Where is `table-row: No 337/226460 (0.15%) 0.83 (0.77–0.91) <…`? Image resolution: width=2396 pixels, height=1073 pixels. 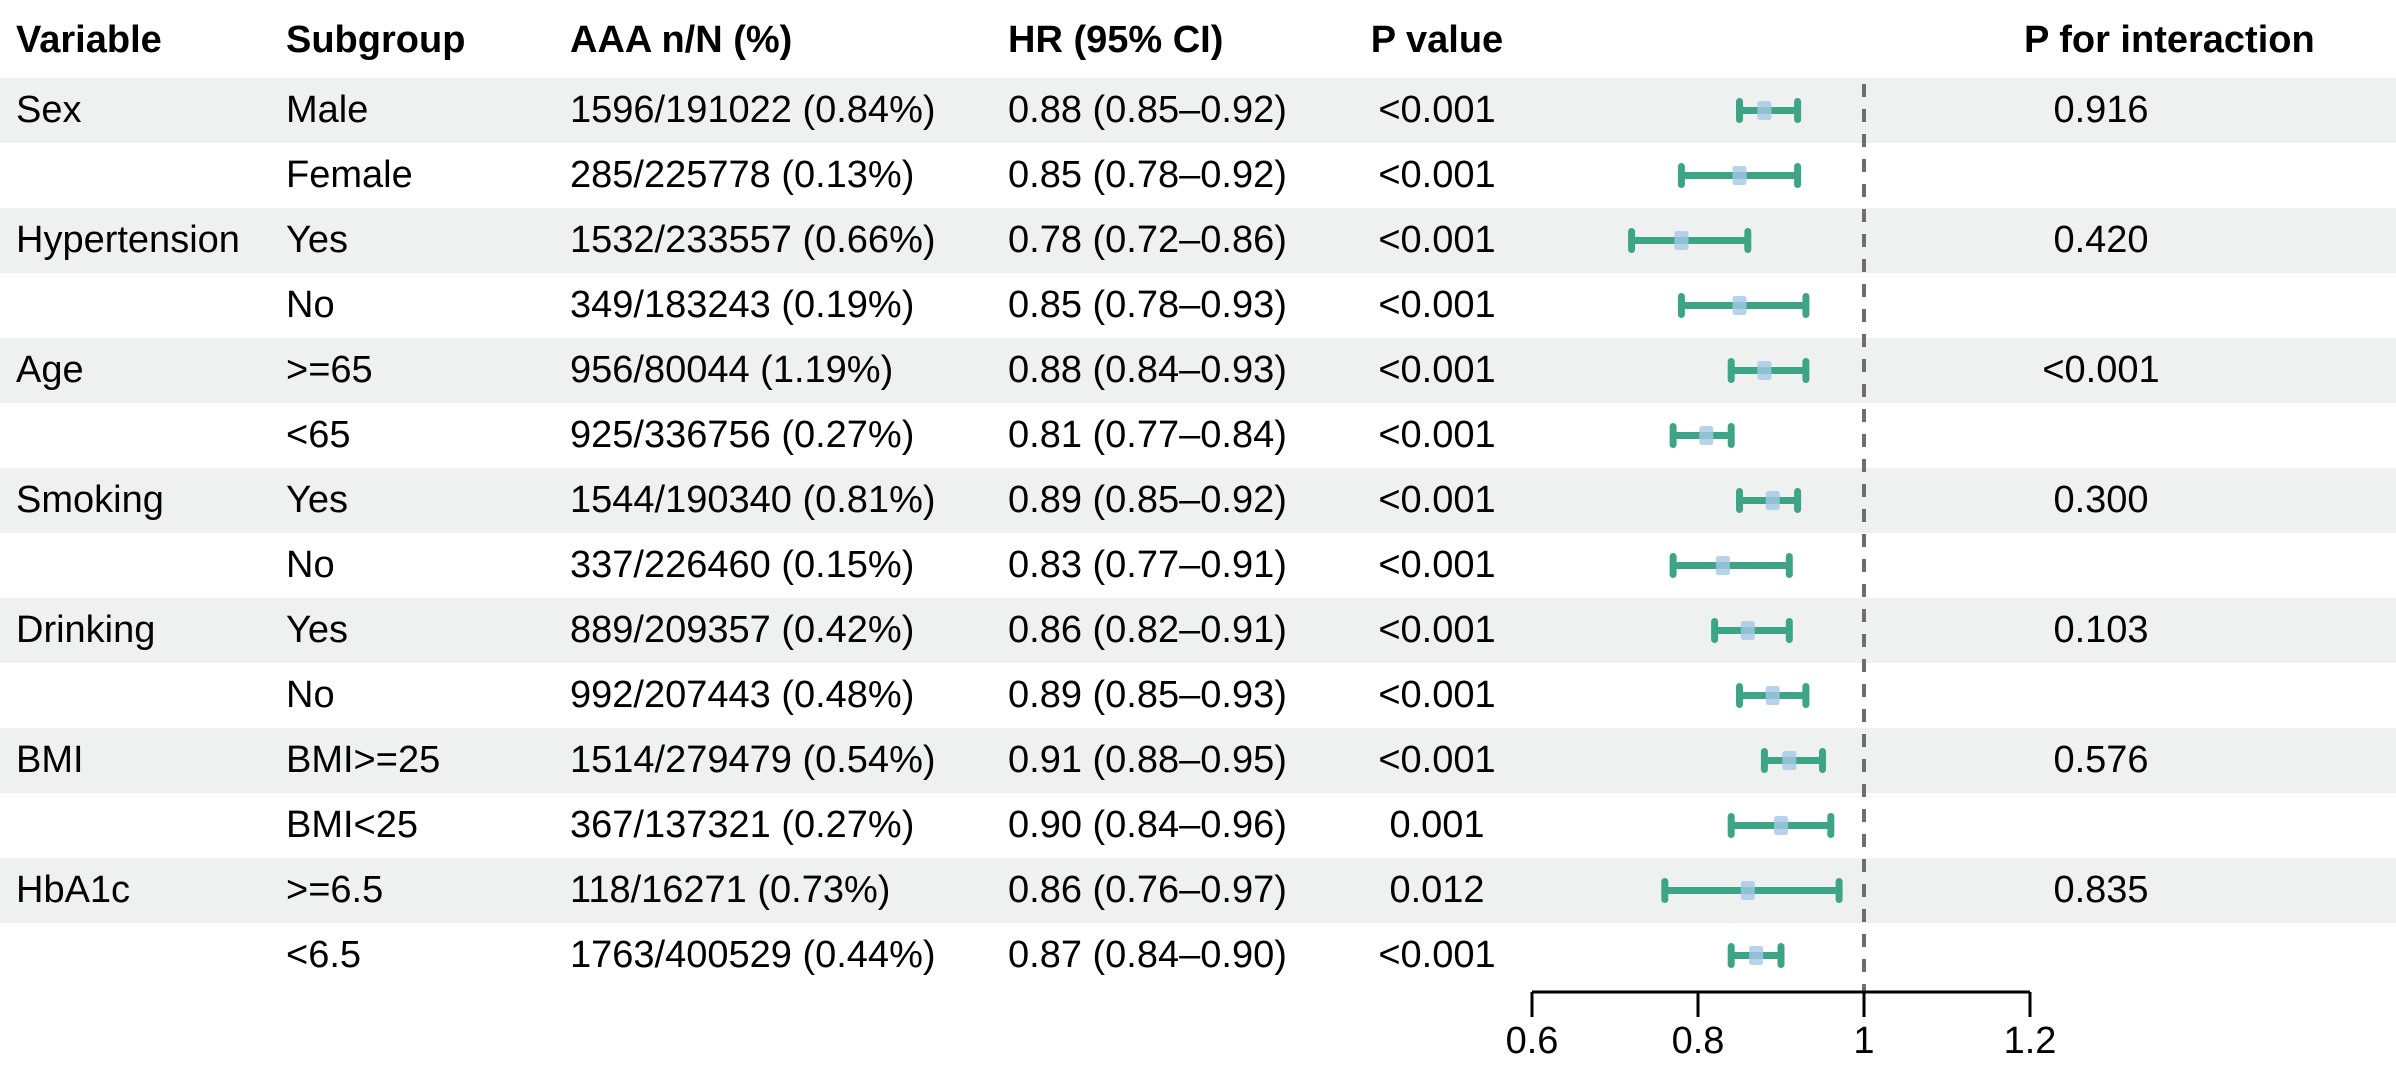
table-row: No 337/226460 (0.15%) 0.83 (0.77–0.91) <… is located at coordinates (1198, 565).